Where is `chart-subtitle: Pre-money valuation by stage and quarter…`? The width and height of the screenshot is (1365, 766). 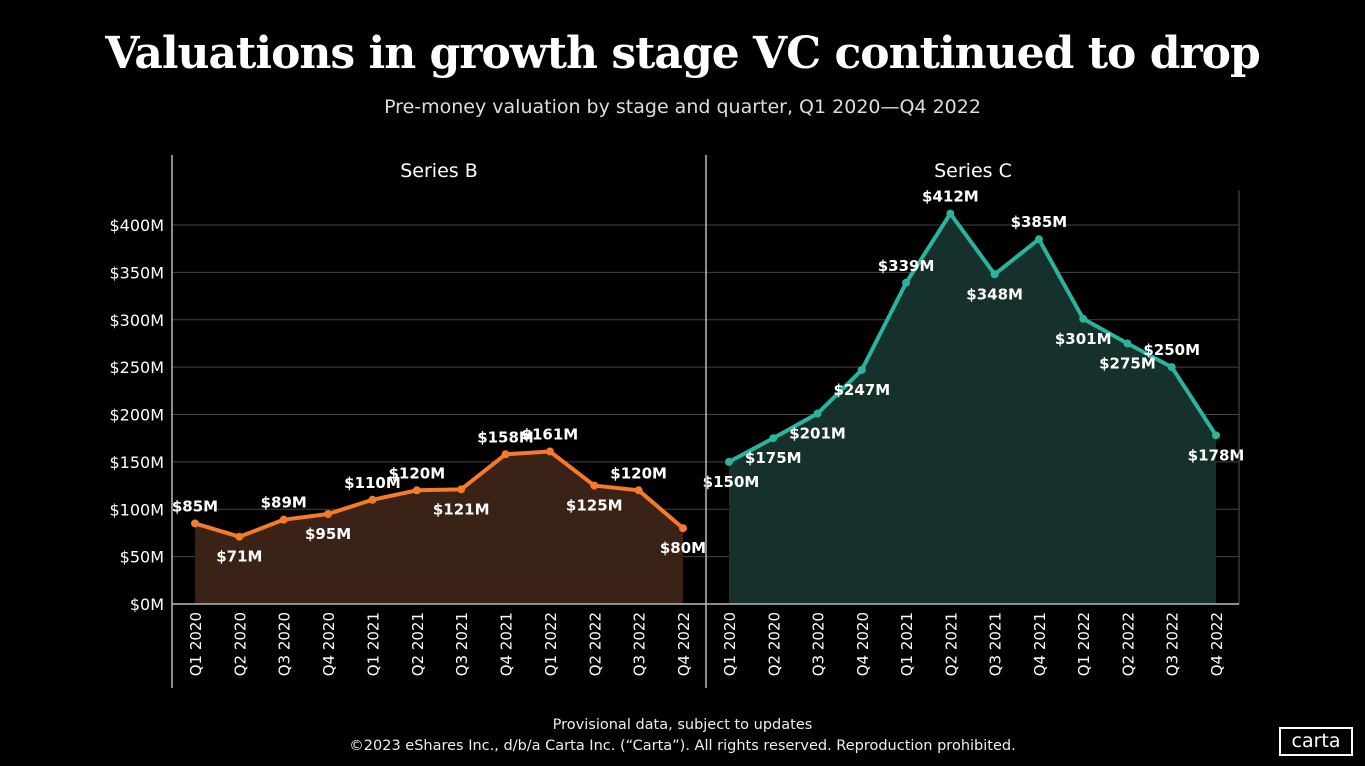
chart-subtitle: Pre-money valuation by stage and quarter… is located at coordinates (682, 107).